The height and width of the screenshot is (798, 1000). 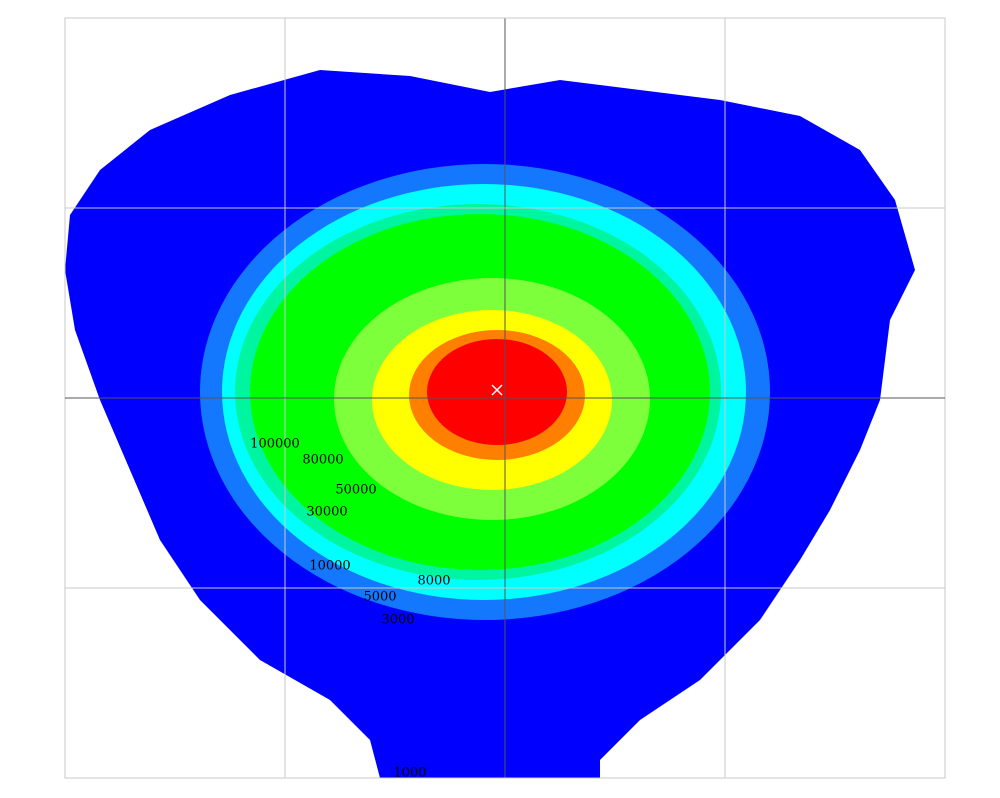 What do you see at coordinates (322, 460) in the screenshot?
I see `contour-label: 80000` at bounding box center [322, 460].